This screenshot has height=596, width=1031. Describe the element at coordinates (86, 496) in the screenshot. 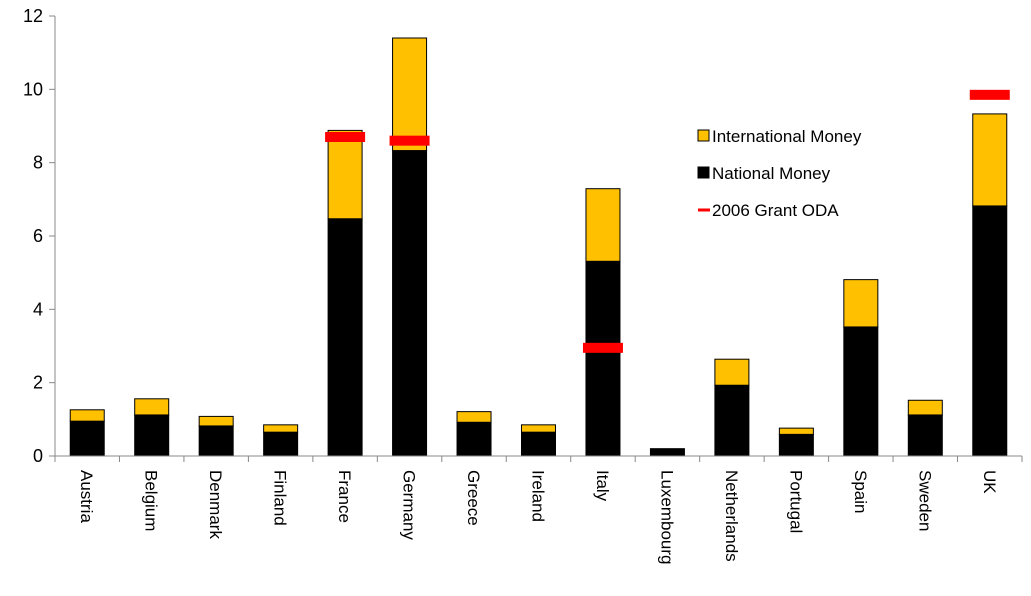

I see `x-label-austria: Austria` at that location.